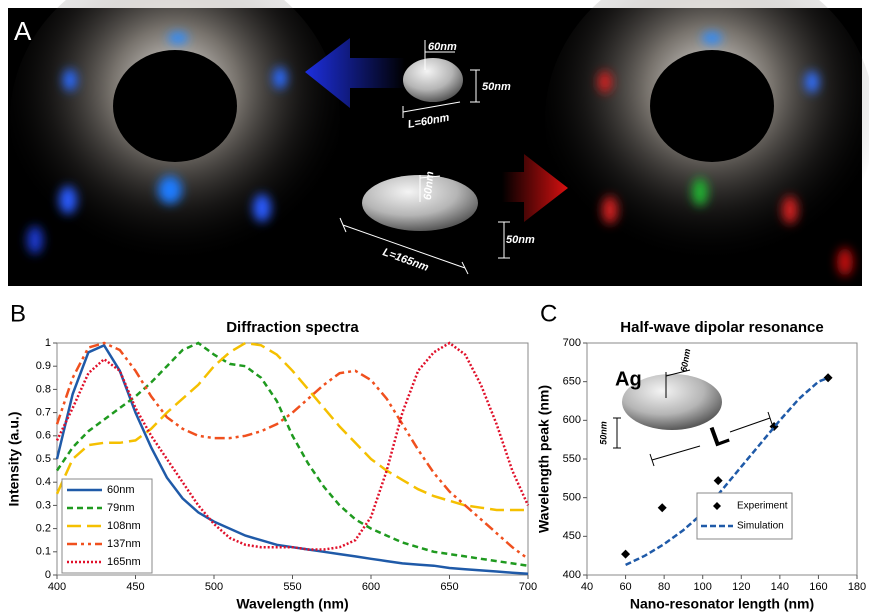 This screenshot has width=869, height=613. What do you see at coordinates (625, 587) in the screenshot?
I see `x-tick-label: 60` at bounding box center [625, 587].